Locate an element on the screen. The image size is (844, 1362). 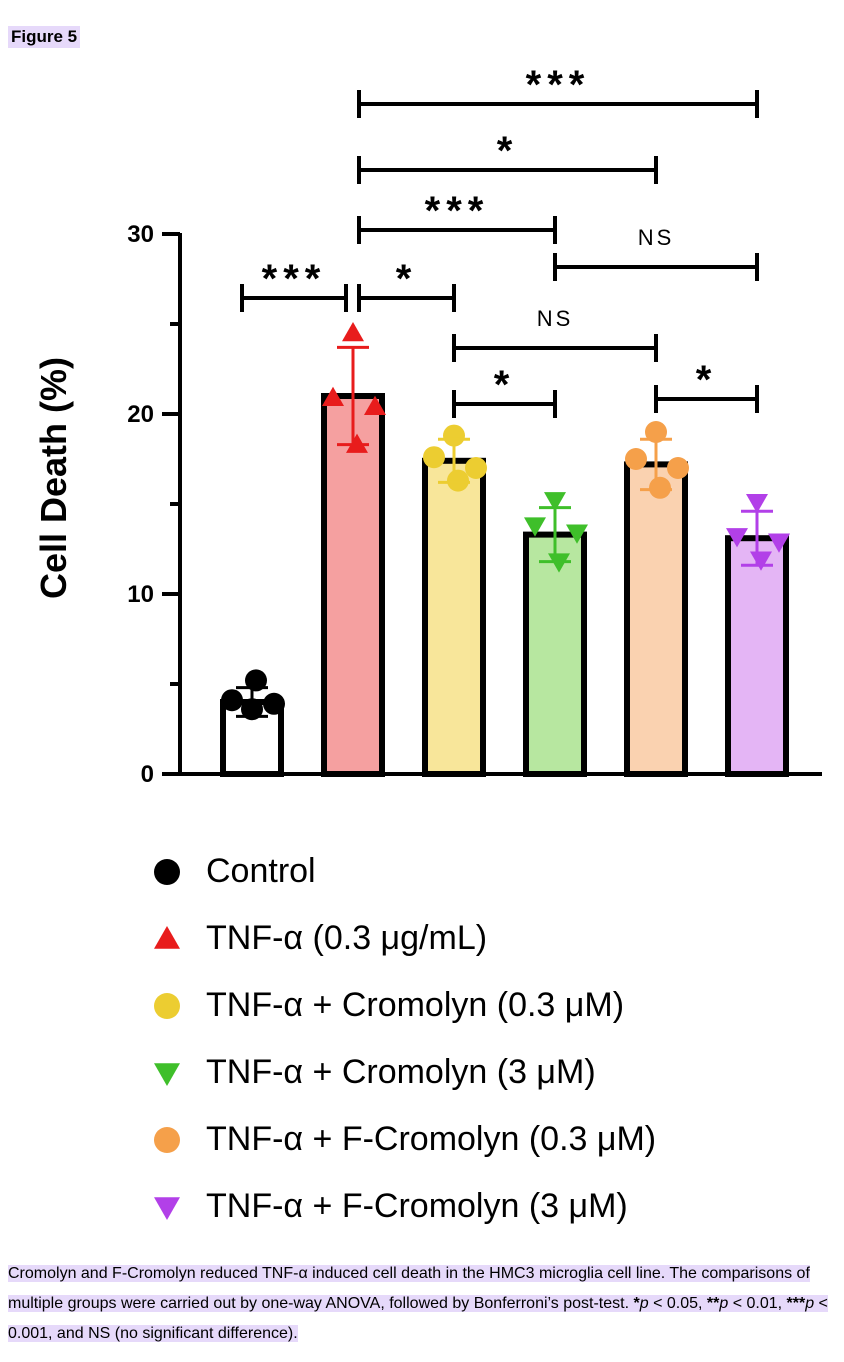
y-tick-label: 10 is located at coordinates (140, 594).